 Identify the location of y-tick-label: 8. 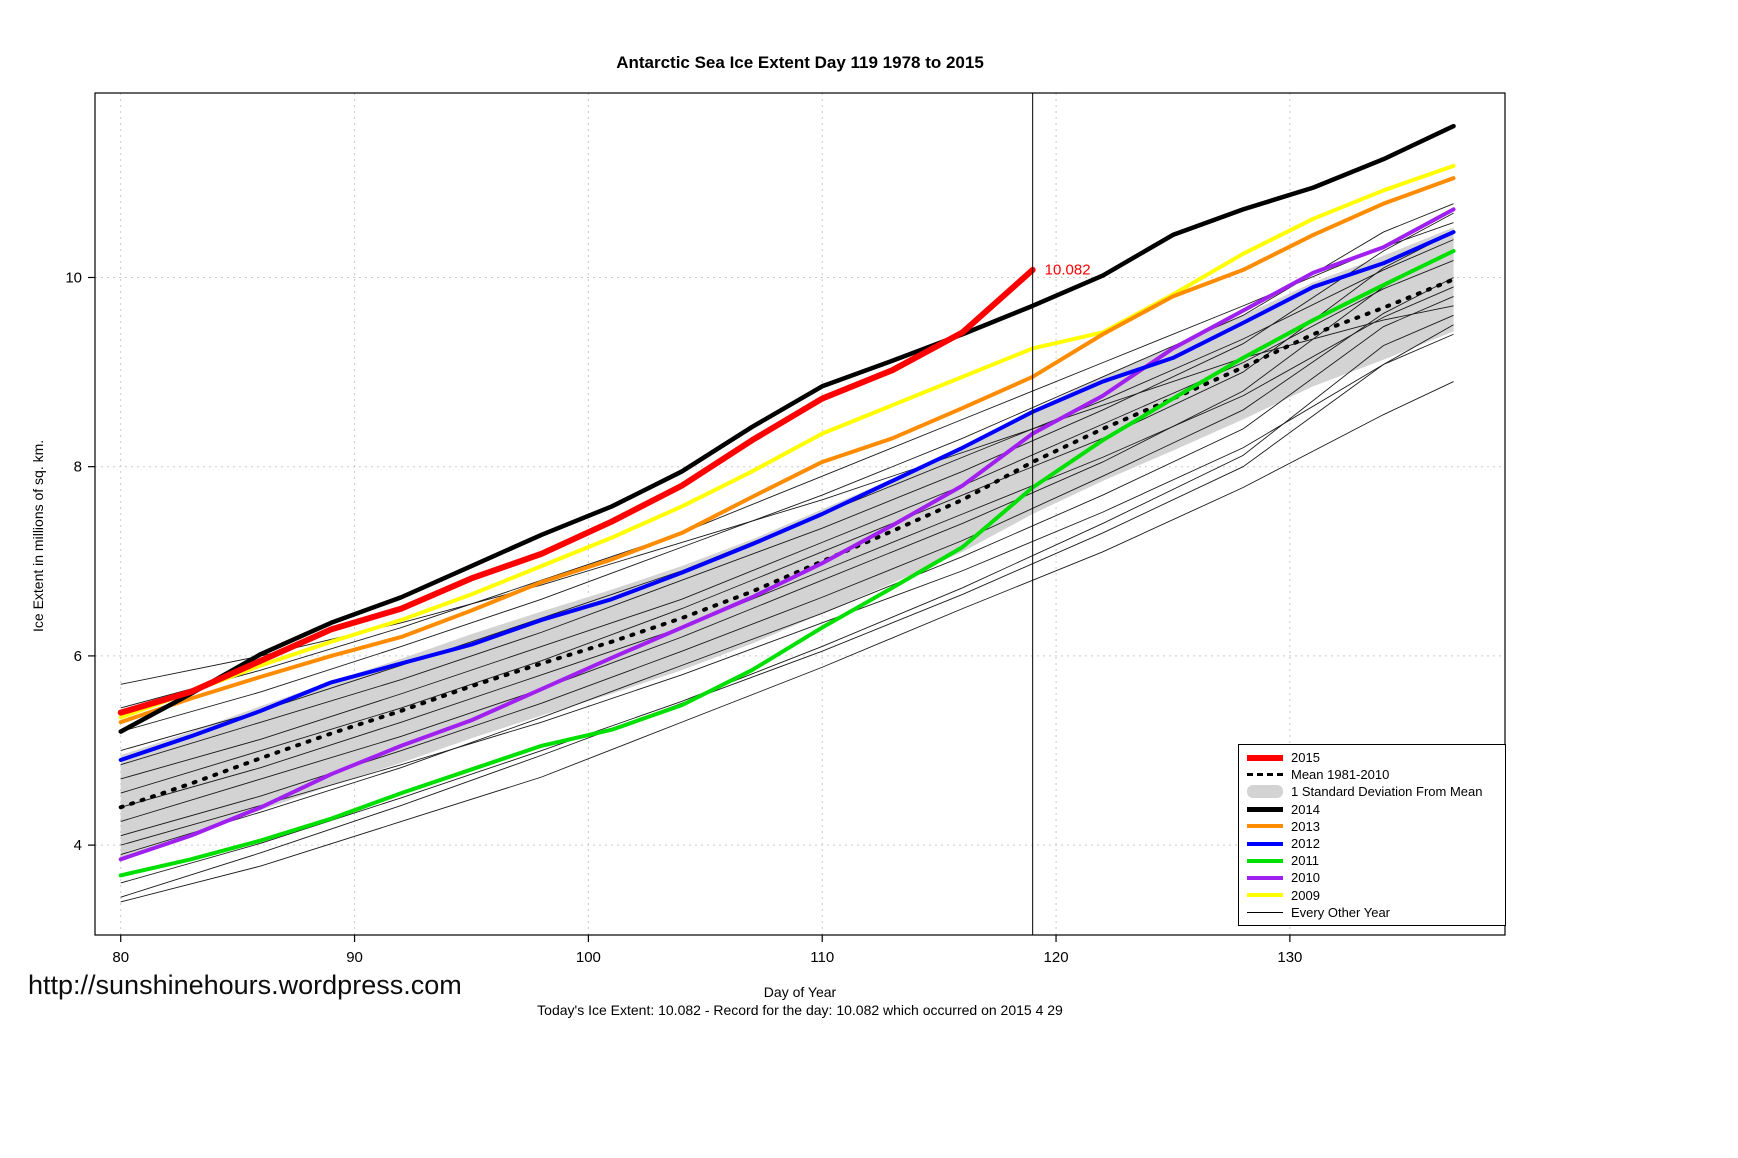
(78, 467).